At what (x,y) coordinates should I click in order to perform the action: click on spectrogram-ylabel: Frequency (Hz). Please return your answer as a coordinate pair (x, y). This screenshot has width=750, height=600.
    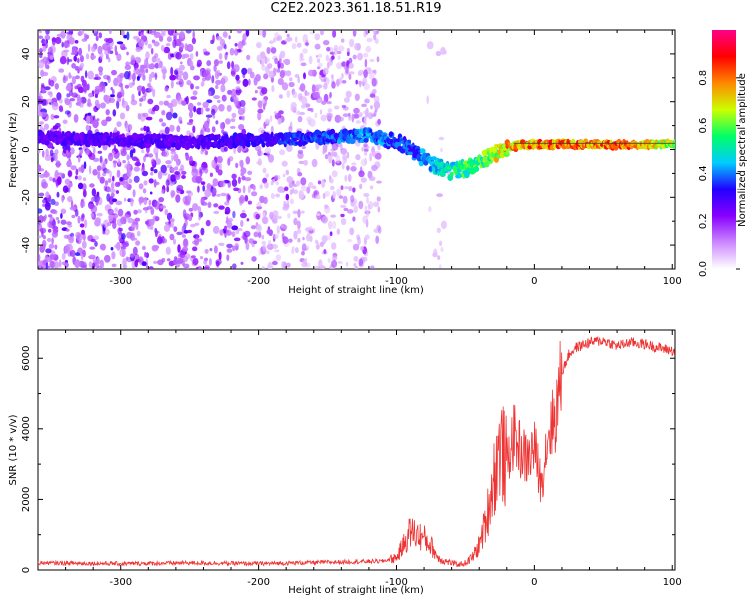
    Looking at the image, I should click on (13, 150).